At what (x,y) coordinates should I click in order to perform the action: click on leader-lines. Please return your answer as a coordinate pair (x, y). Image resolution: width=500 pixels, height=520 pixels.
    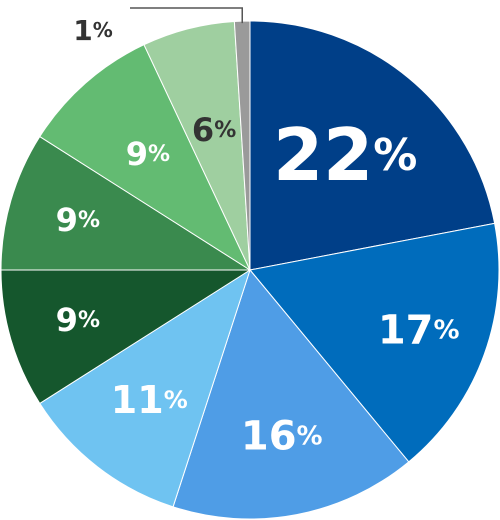
    Looking at the image, I should click on (186, 15).